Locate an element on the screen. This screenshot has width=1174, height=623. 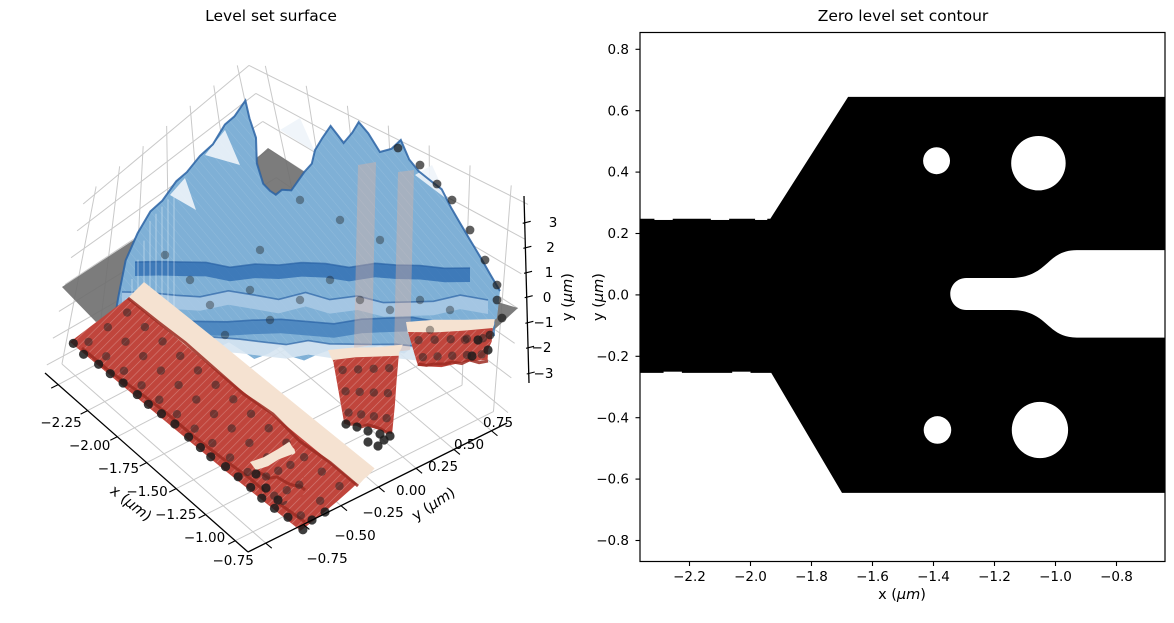
z-tick-label: 0 is located at coordinates (547, 298).